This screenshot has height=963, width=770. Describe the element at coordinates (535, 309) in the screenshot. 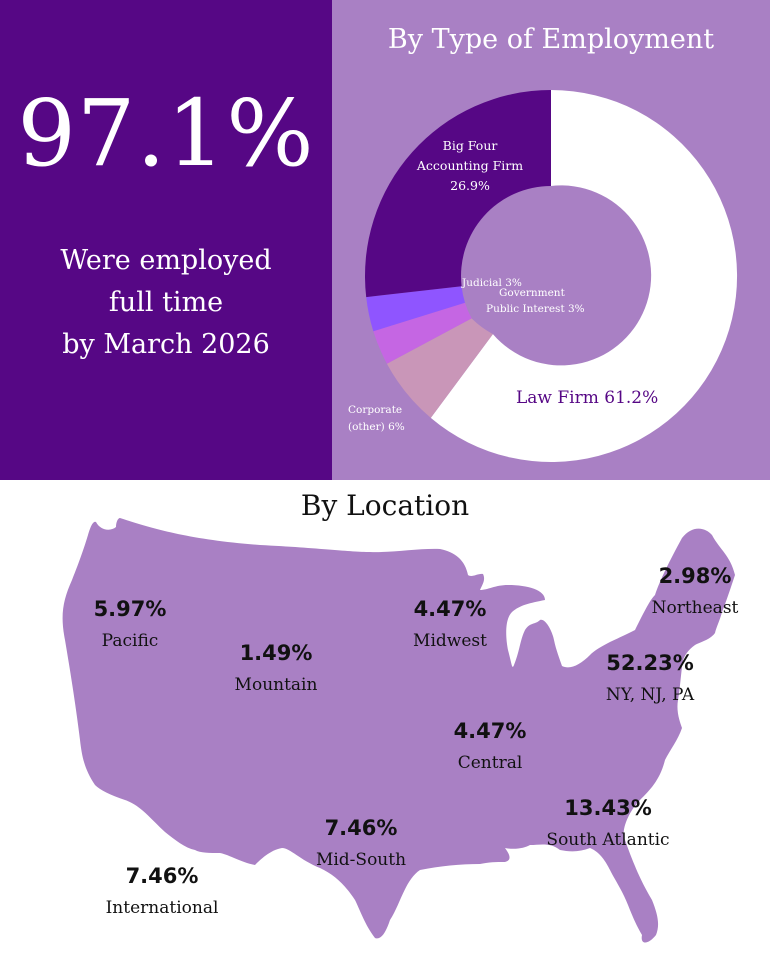

I see `label-public-interest: Public Interest 3%` at that location.